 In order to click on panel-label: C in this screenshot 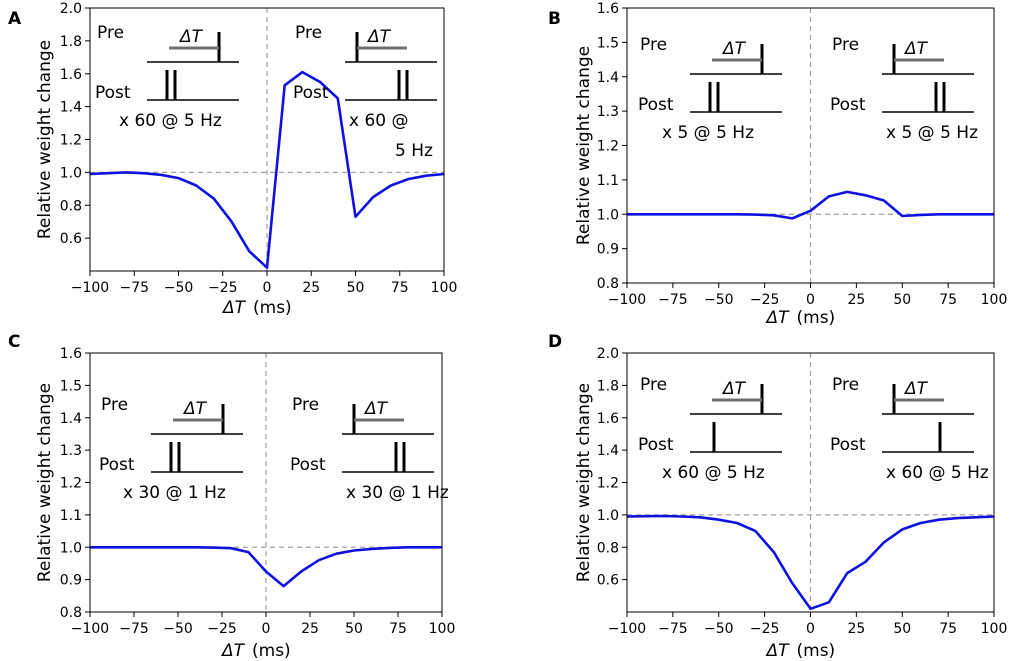, I will do `click(14, 342)`.